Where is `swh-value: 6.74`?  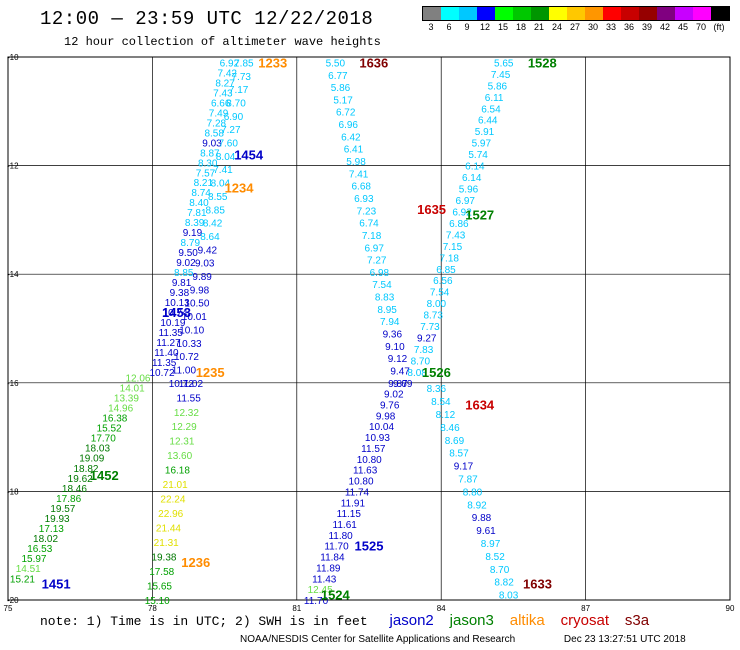 swh-value: 6.74 is located at coordinates (369, 224).